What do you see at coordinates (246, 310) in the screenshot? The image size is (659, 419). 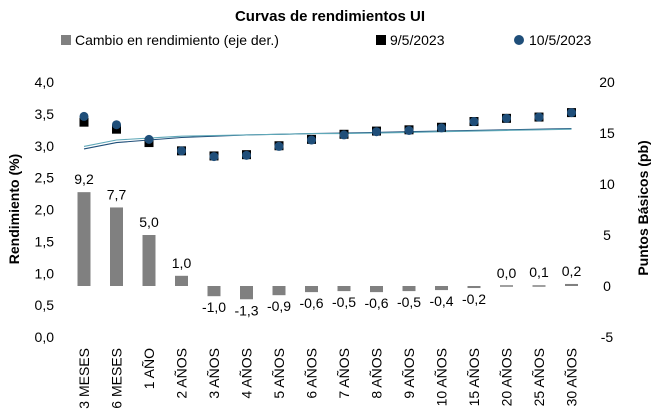 I see `bar-value-label: -1,3` at bounding box center [246, 310].